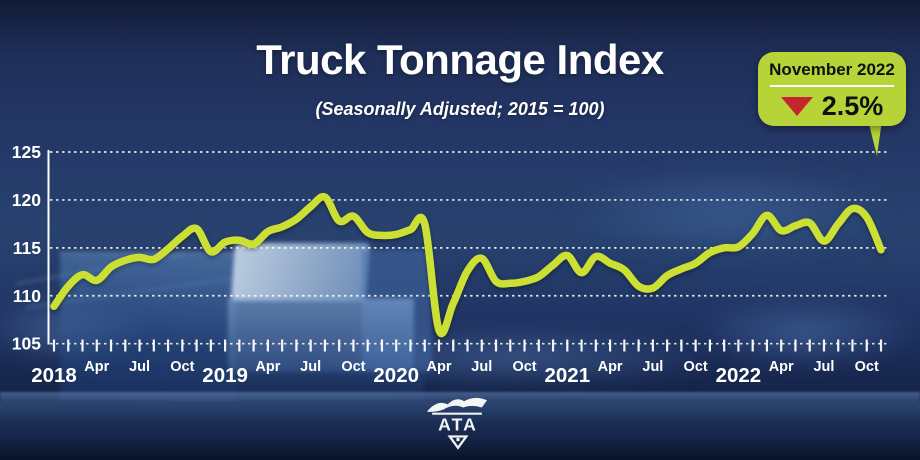  What do you see at coordinates (739, 375) in the screenshot?
I see `x-year-label: 2022` at bounding box center [739, 375].